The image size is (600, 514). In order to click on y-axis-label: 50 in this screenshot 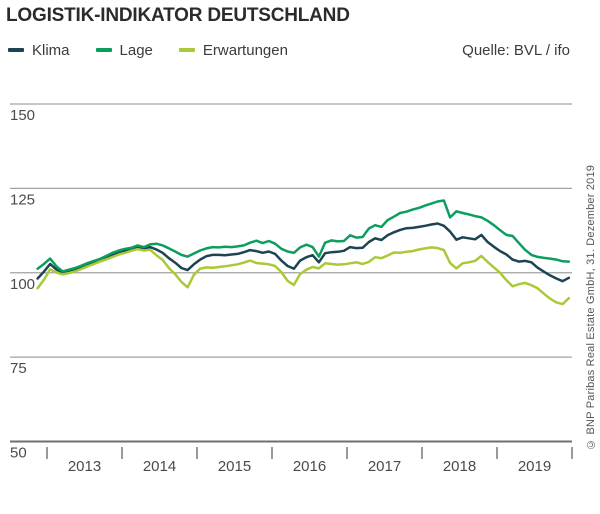, I will do `click(18, 453)`.